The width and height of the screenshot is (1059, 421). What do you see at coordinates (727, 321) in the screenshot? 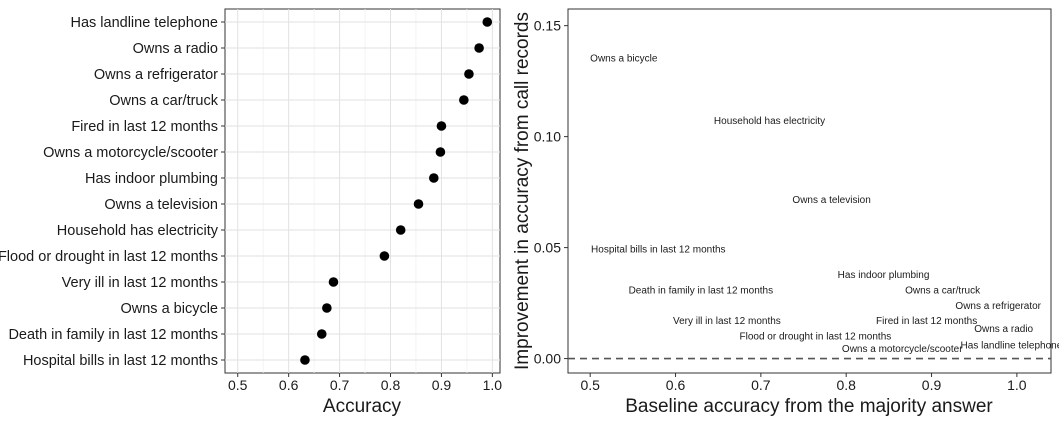
I see `point-label: Very ill in last 12 months` at bounding box center [727, 321].